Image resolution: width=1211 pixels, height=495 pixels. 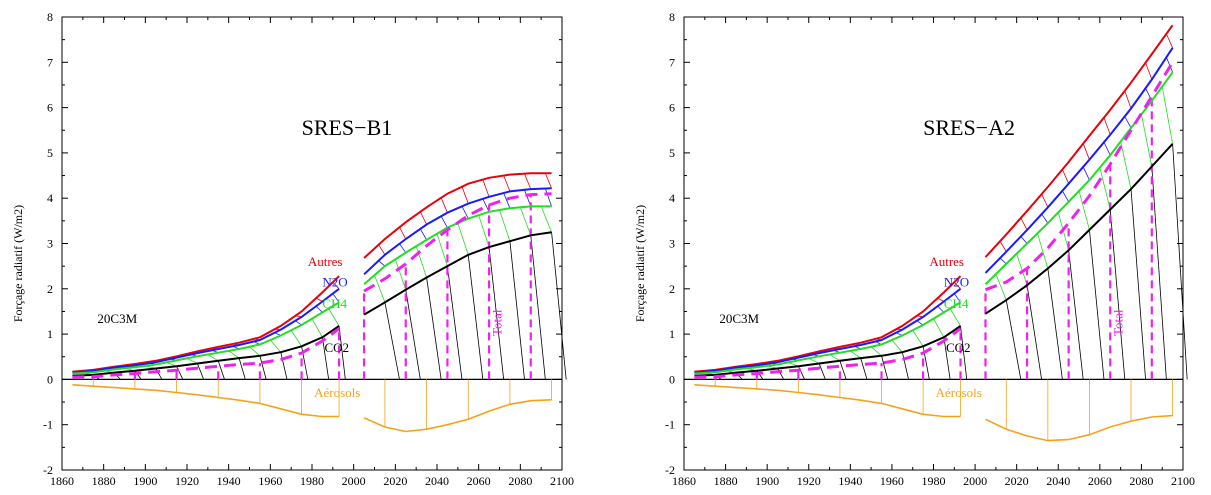 I want to click on panel-title: SRES−B1, so click(x=347, y=127).